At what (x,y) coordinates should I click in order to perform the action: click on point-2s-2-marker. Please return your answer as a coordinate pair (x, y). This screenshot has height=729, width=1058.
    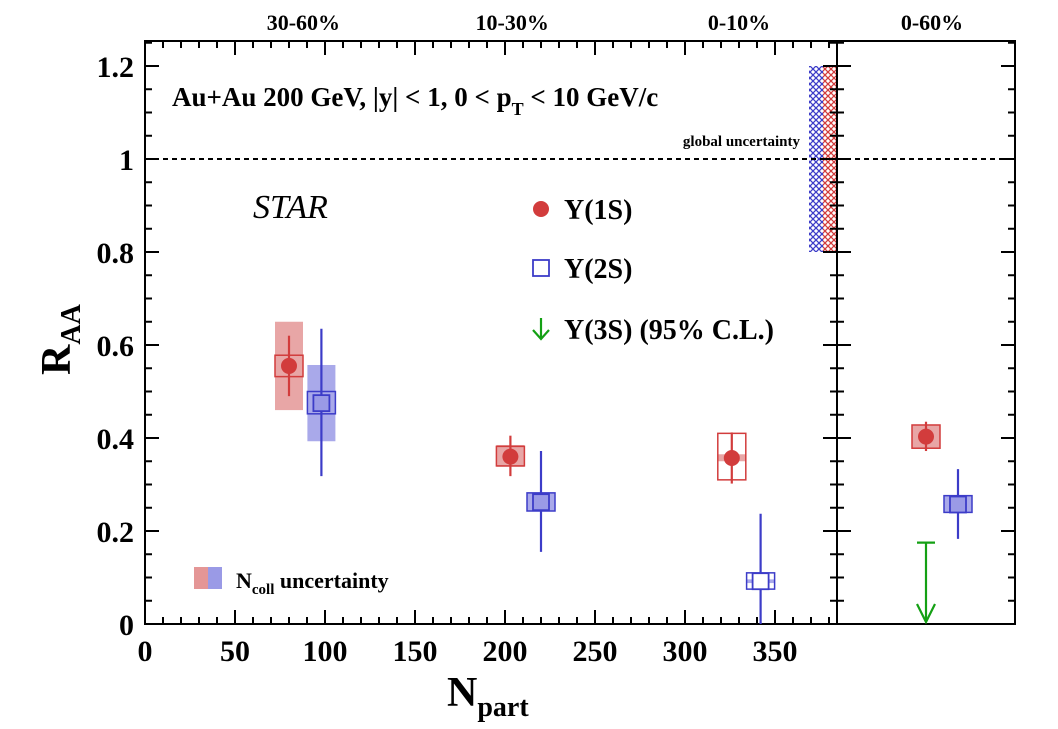
    Looking at the image, I should click on (760, 581).